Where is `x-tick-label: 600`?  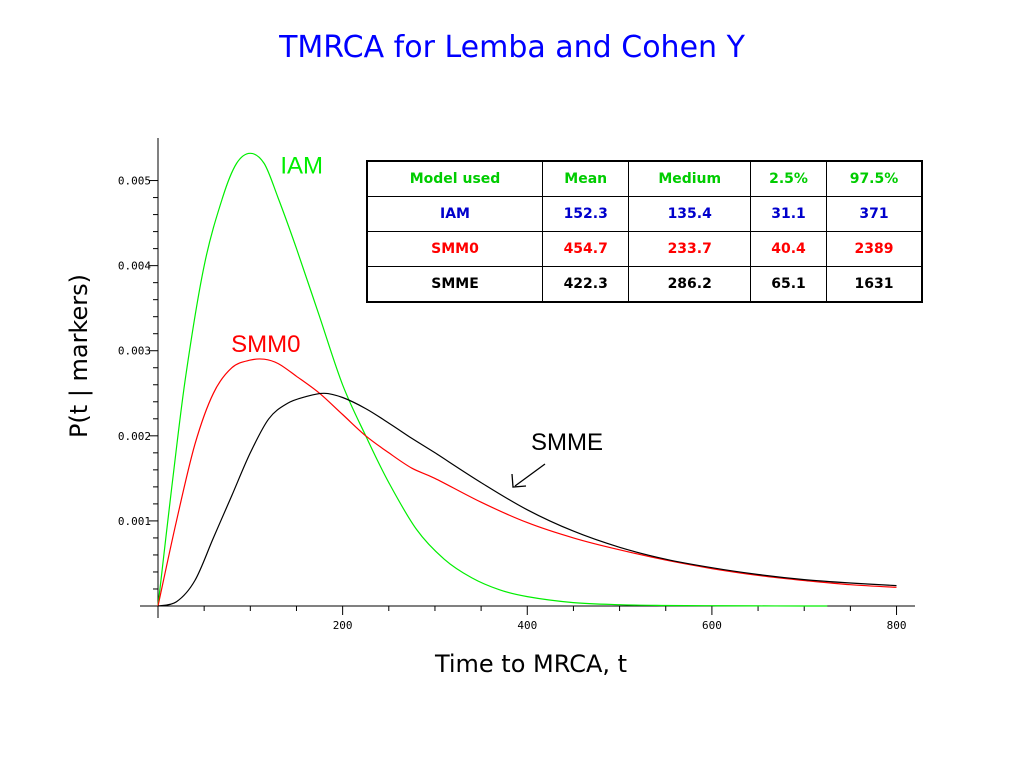
x-tick-label: 600 is located at coordinates (712, 625).